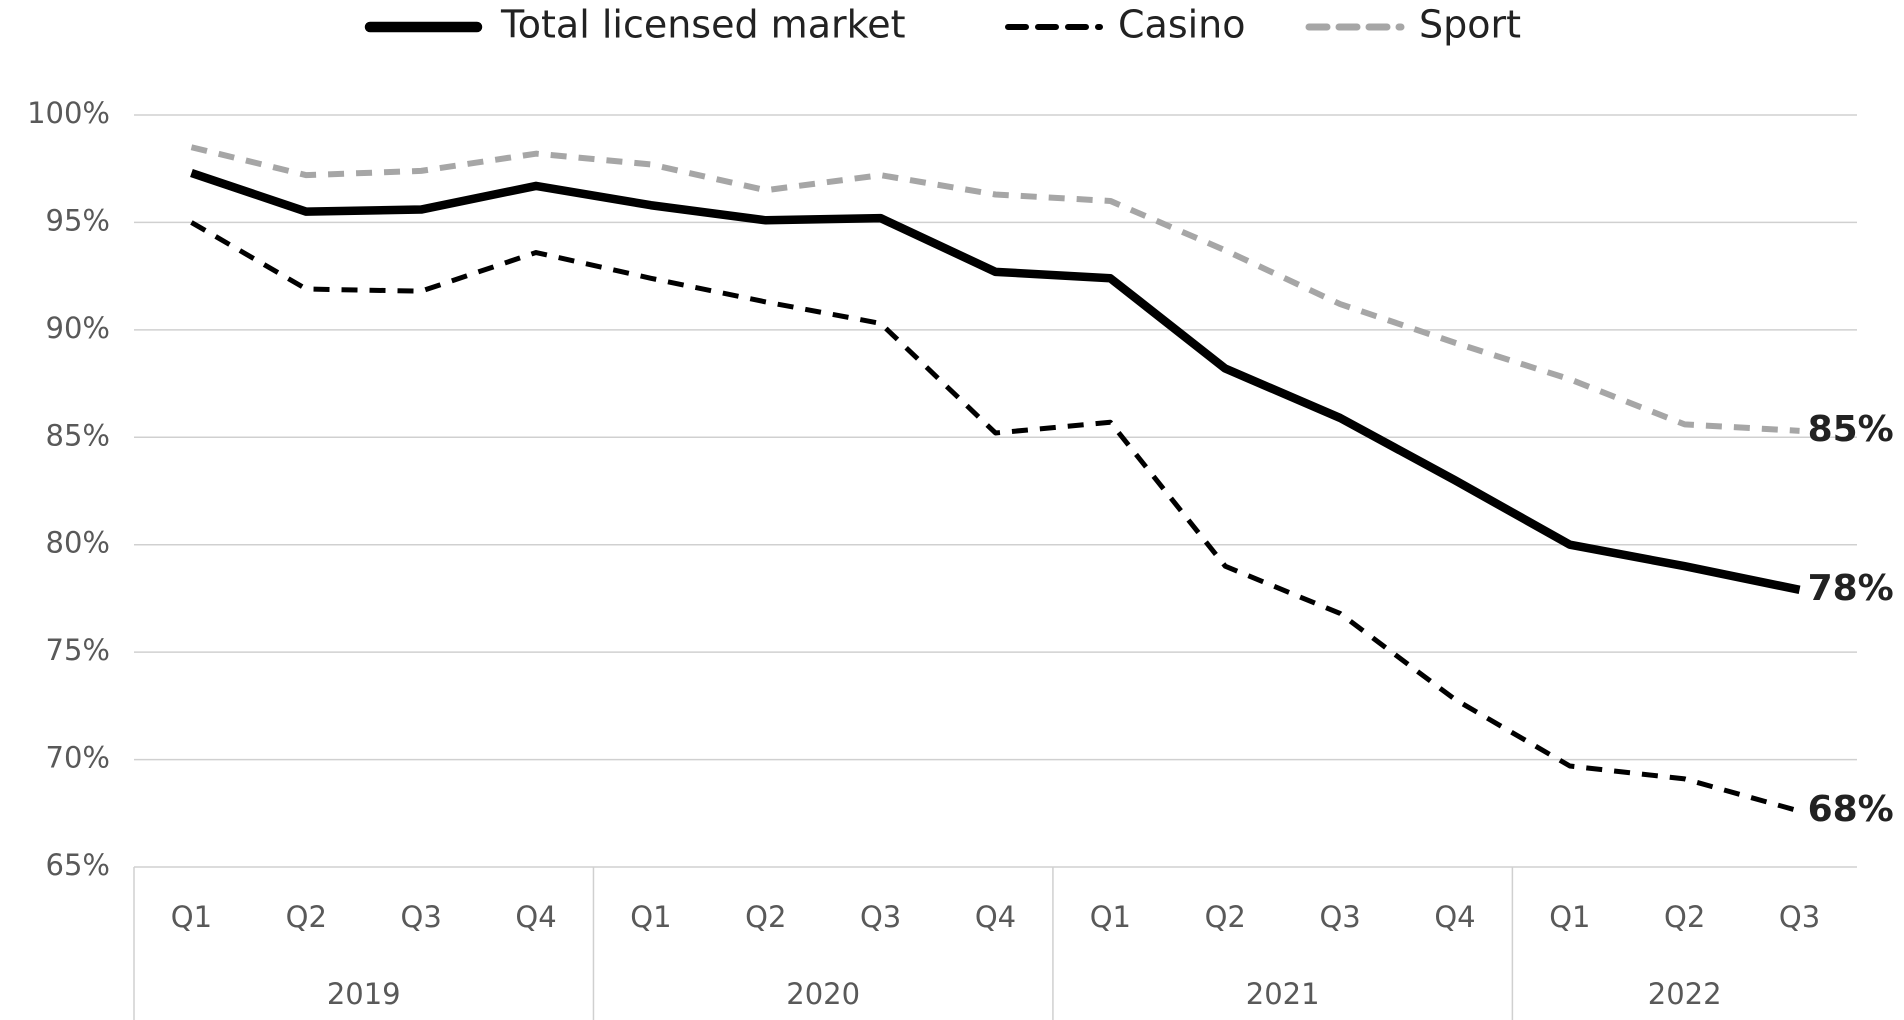 Image resolution: width=1904 pixels, height=1020 pixels. I want to click on y-tick-label: 80%, so click(78, 543).